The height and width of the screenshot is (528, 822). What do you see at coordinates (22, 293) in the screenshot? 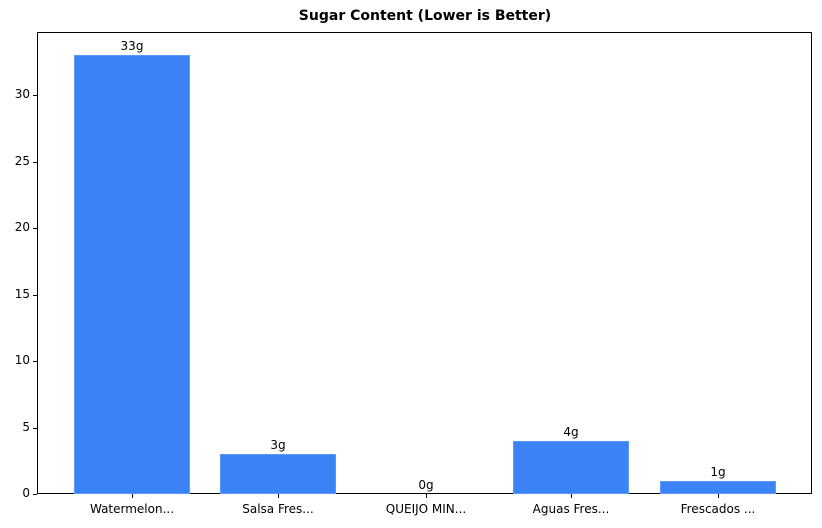
I see `y-tick-label: 15` at bounding box center [22, 293].